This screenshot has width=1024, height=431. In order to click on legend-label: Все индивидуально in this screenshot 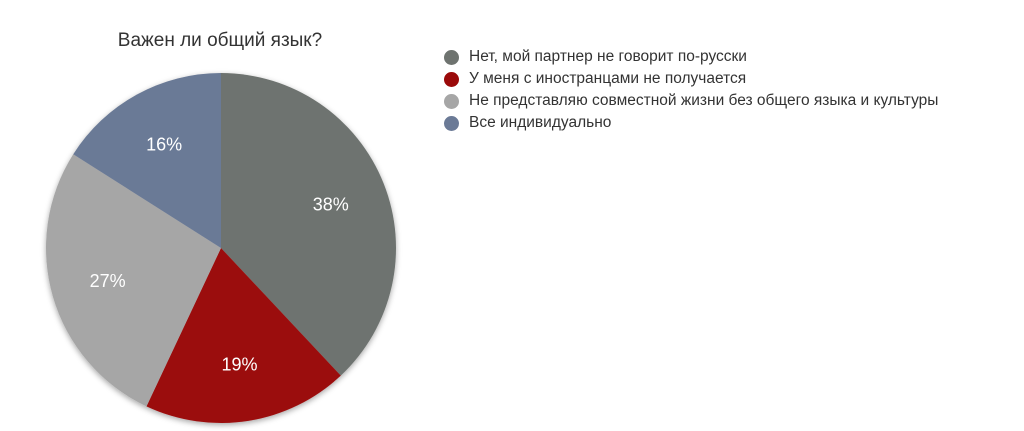, I will do `click(540, 122)`.